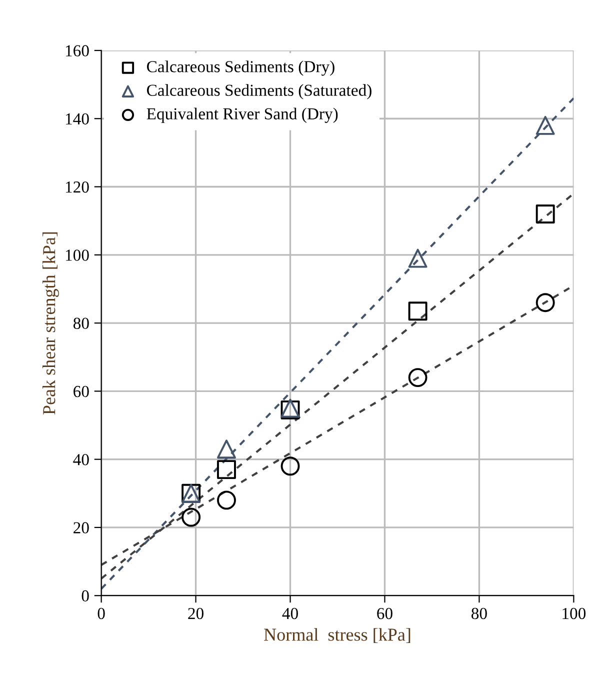  I want to click on x-tick-label: 0, so click(101, 614).